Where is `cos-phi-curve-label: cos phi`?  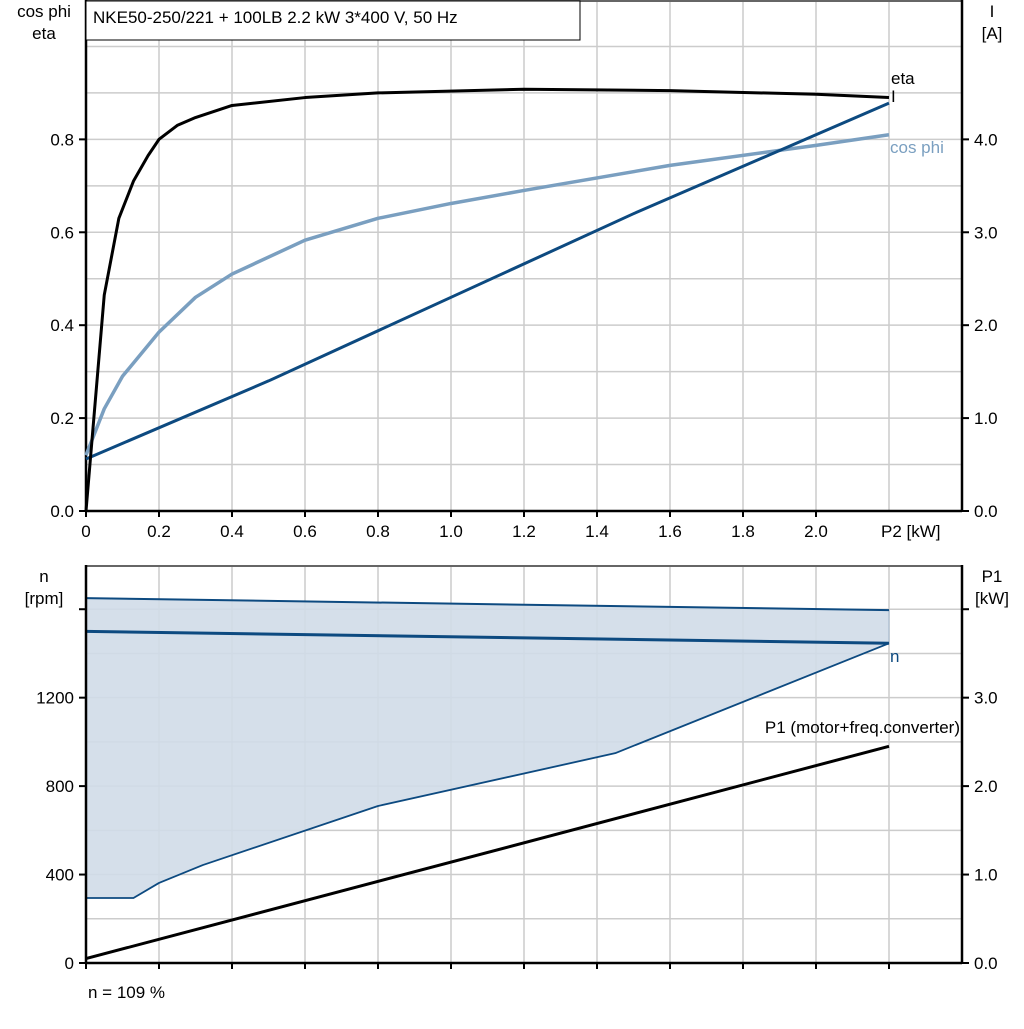
cos-phi-curve-label: cos phi is located at coordinates (917, 147).